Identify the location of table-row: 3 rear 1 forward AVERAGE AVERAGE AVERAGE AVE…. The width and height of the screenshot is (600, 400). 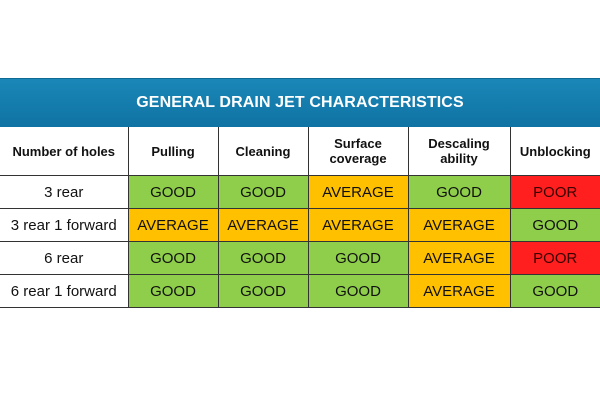
(300, 225).